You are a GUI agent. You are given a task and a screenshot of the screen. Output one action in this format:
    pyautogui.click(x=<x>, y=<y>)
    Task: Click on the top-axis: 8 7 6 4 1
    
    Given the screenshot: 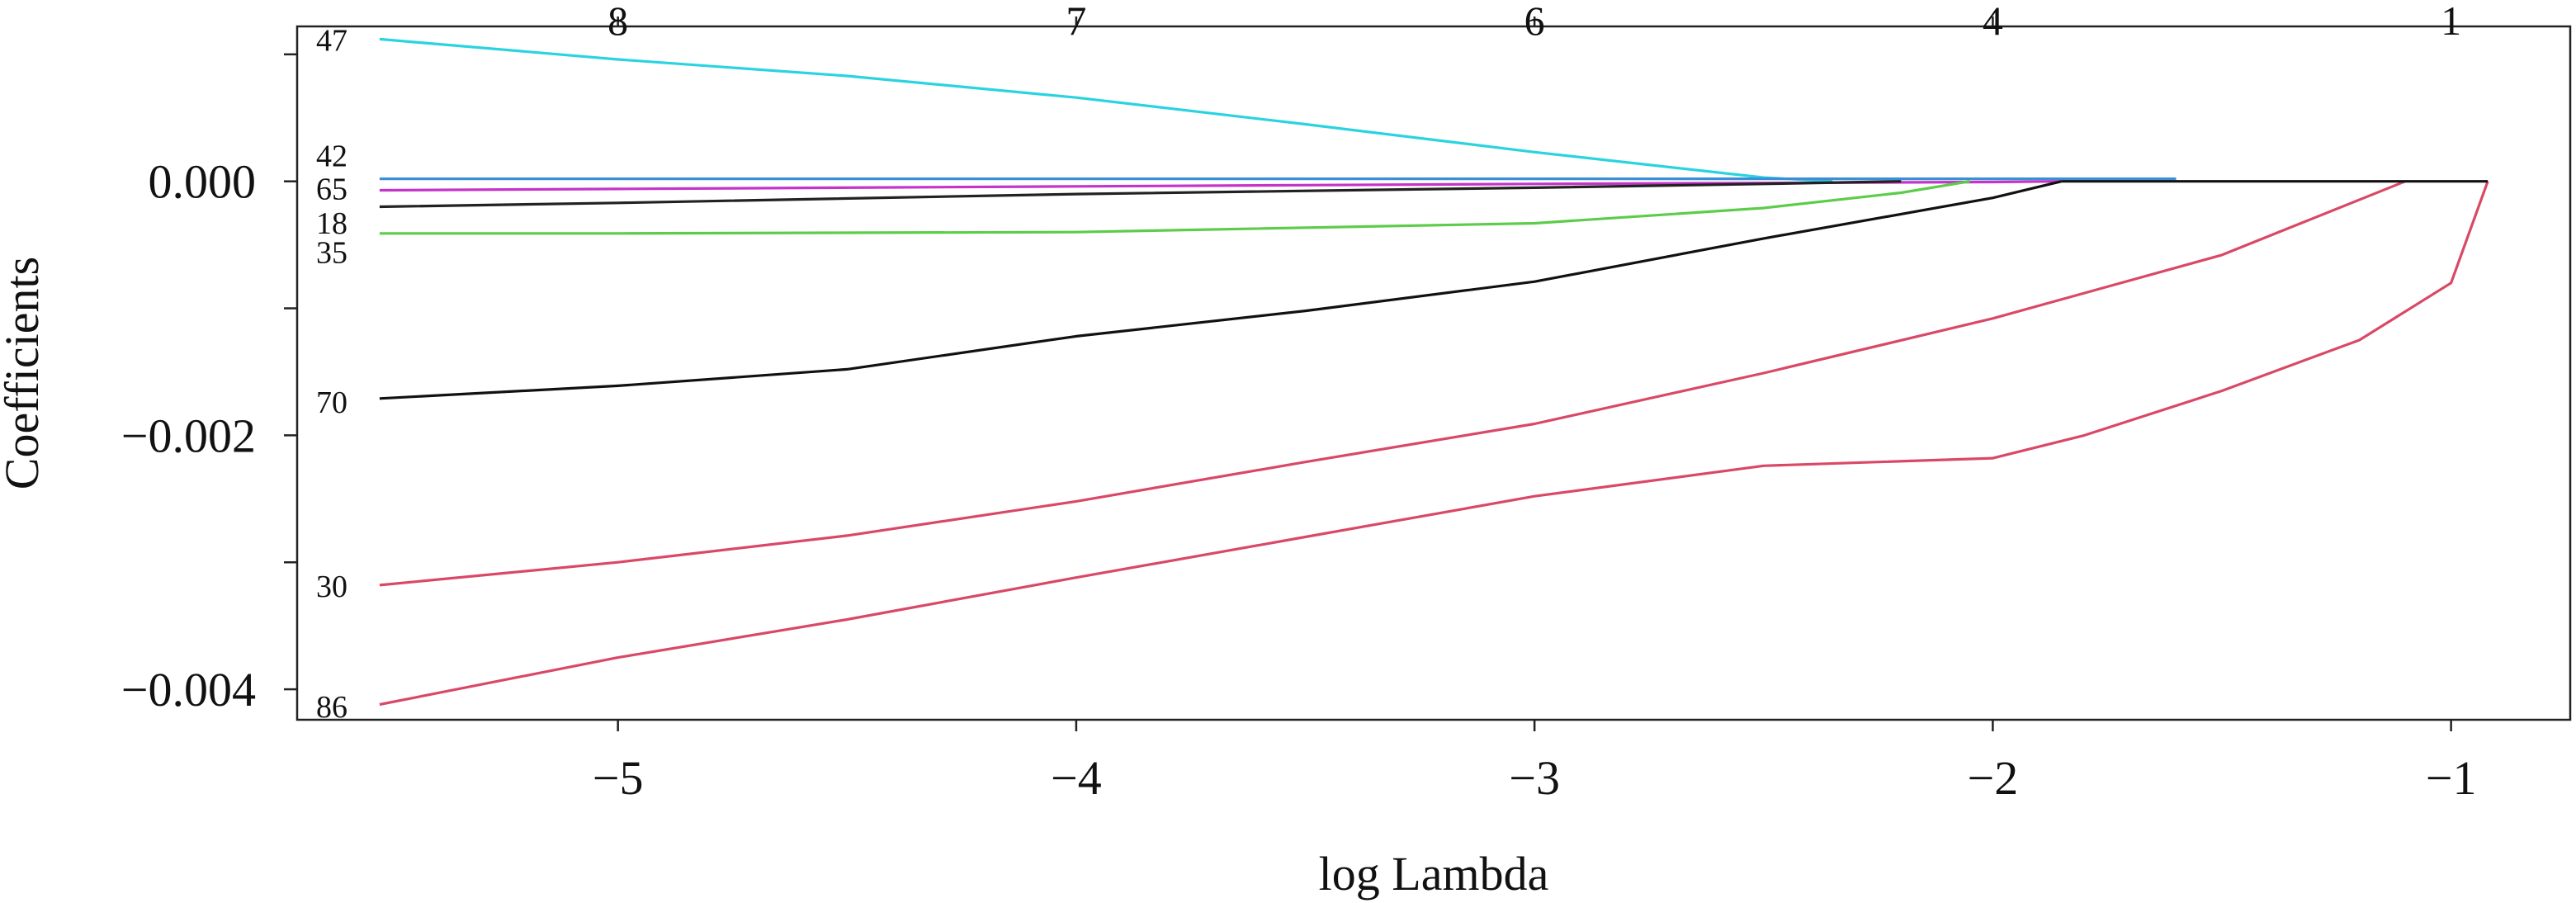 What is the action you would take?
    pyautogui.click(x=1534, y=22)
    